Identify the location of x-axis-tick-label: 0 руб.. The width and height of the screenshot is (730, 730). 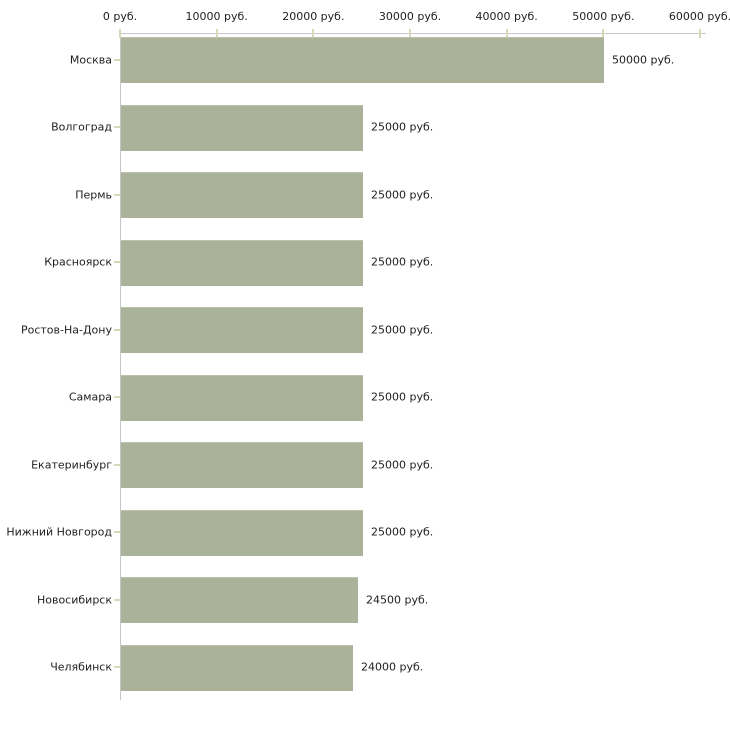
(120, 16).